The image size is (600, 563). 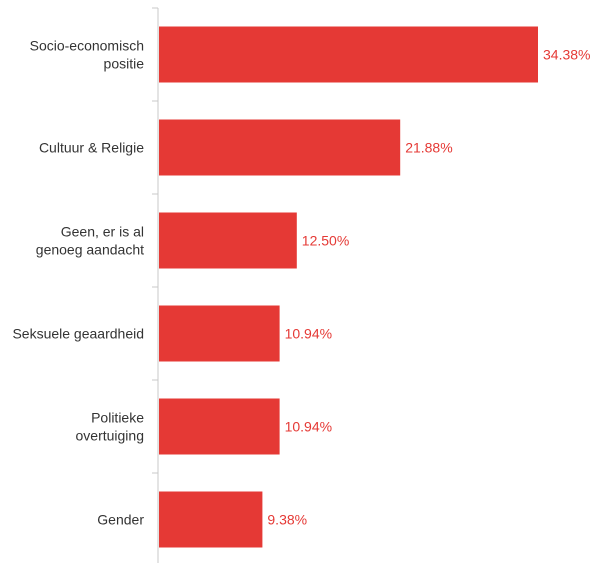 I want to click on data-label: 21.88%, so click(x=428, y=148).